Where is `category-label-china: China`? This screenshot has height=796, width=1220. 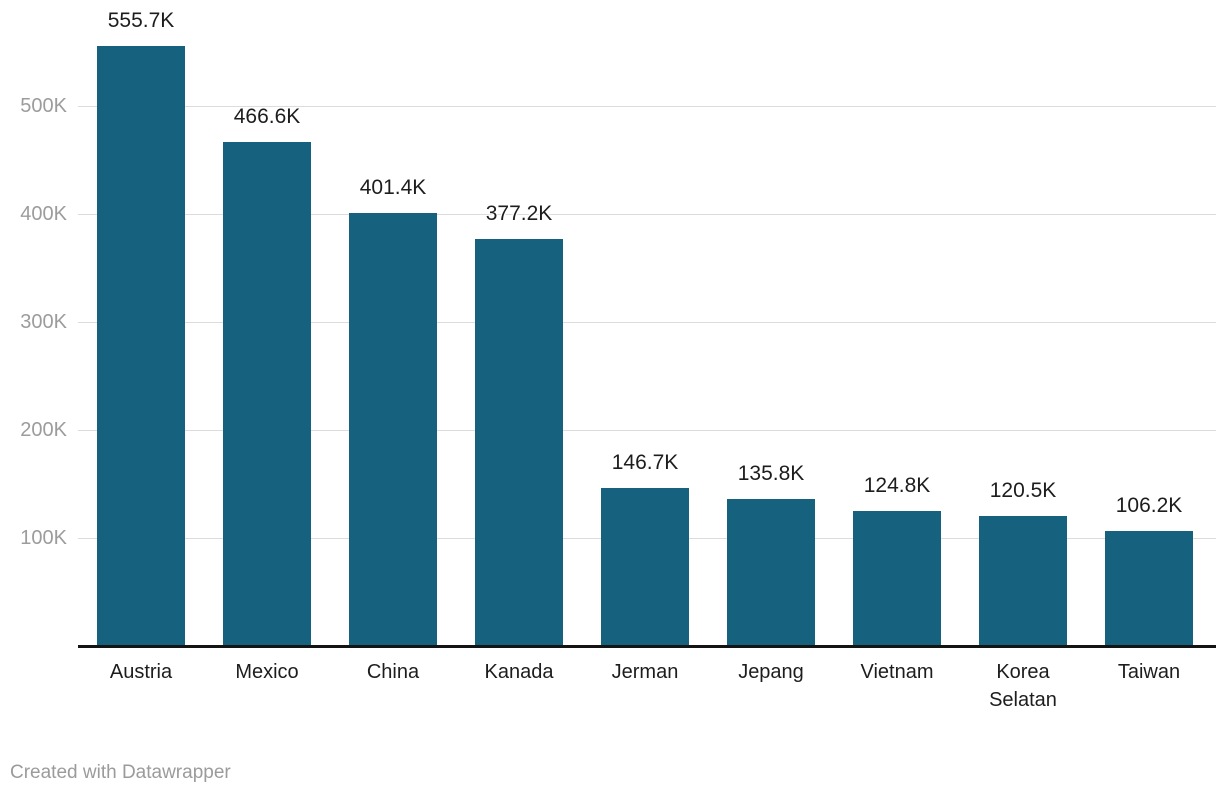
category-label-china: China is located at coordinates (393, 672).